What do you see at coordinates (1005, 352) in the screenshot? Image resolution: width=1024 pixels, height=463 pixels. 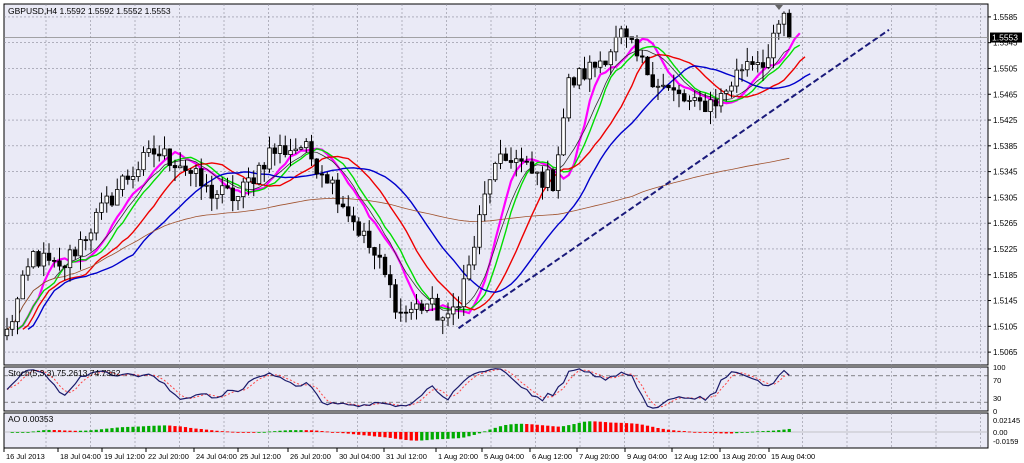 I see `price-tick-label: 1.5065` at bounding box center [1005, 352].